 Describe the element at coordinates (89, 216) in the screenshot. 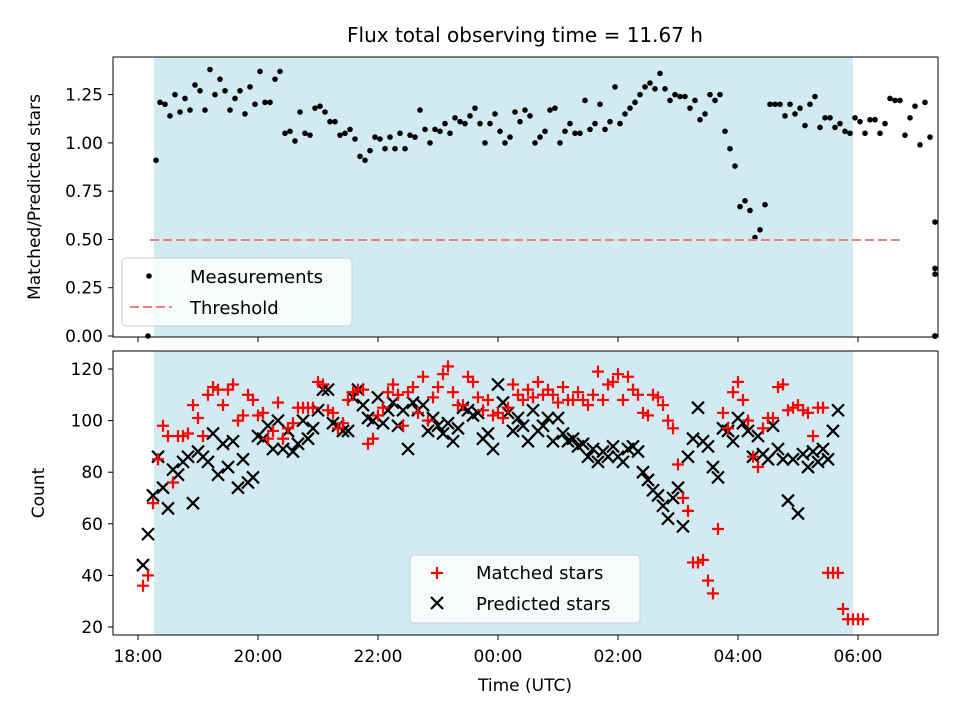

I see `top-y-ticks: 0.00 0.25 0.50 0.75 1.00 1.25` at that location.